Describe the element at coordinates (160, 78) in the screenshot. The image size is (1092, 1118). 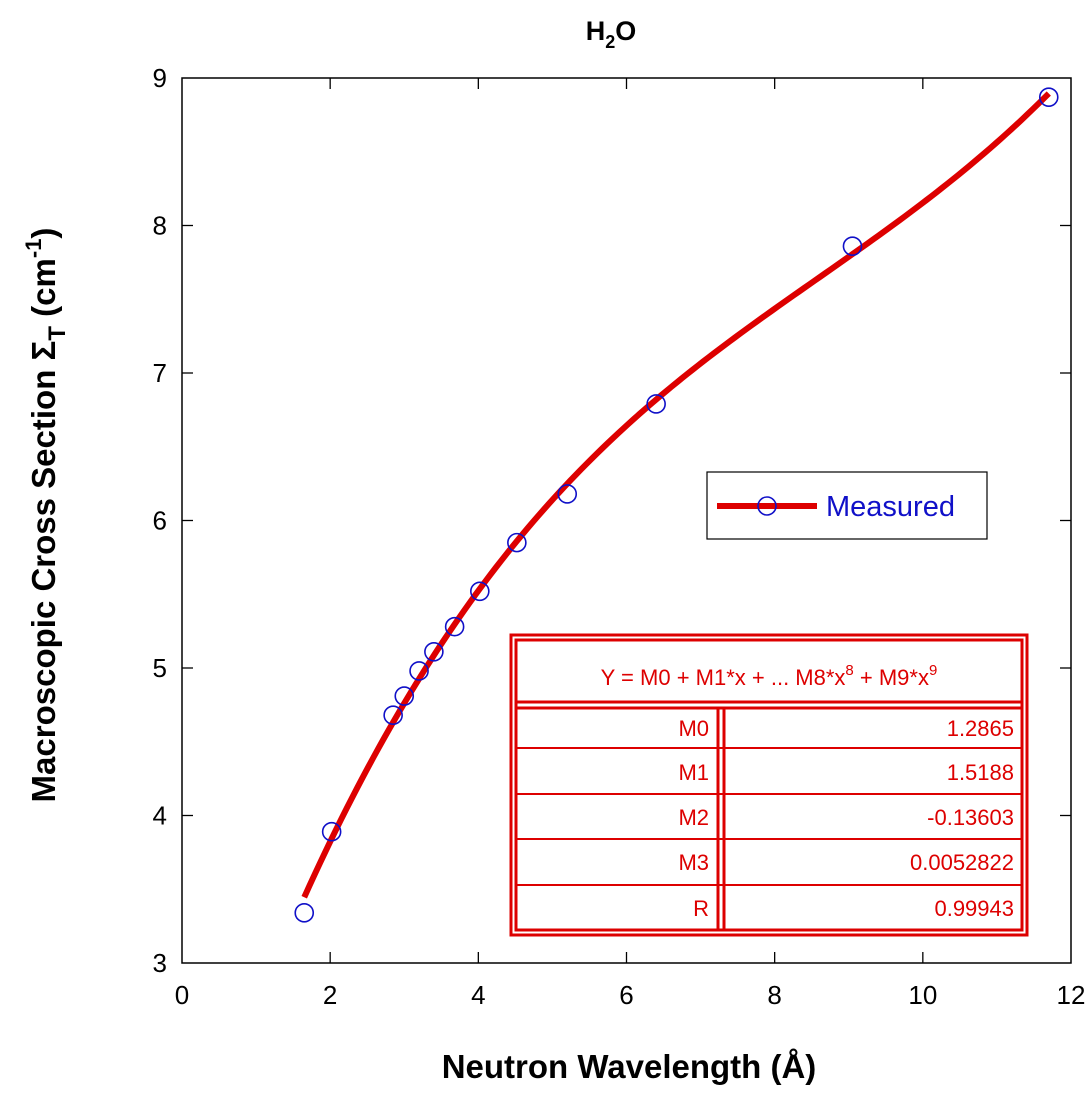
I see `y-tick-label: 9` at that location.